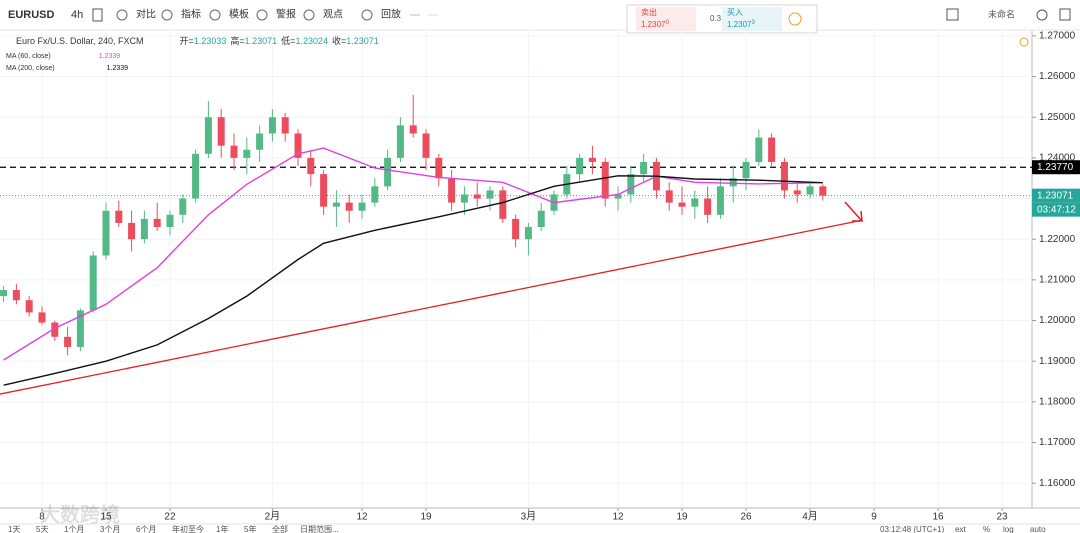 Image resolution: width=1080 pixels, height=533 pixels. I want to click on sell-label: 卖出, so click(649, 12).